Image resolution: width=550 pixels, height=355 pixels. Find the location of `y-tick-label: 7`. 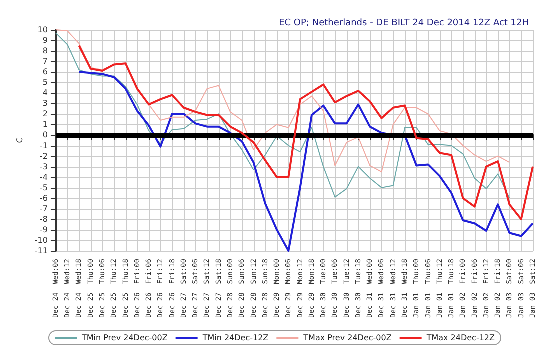

y-tick-label: 7 is located at coordinates (45, 61).